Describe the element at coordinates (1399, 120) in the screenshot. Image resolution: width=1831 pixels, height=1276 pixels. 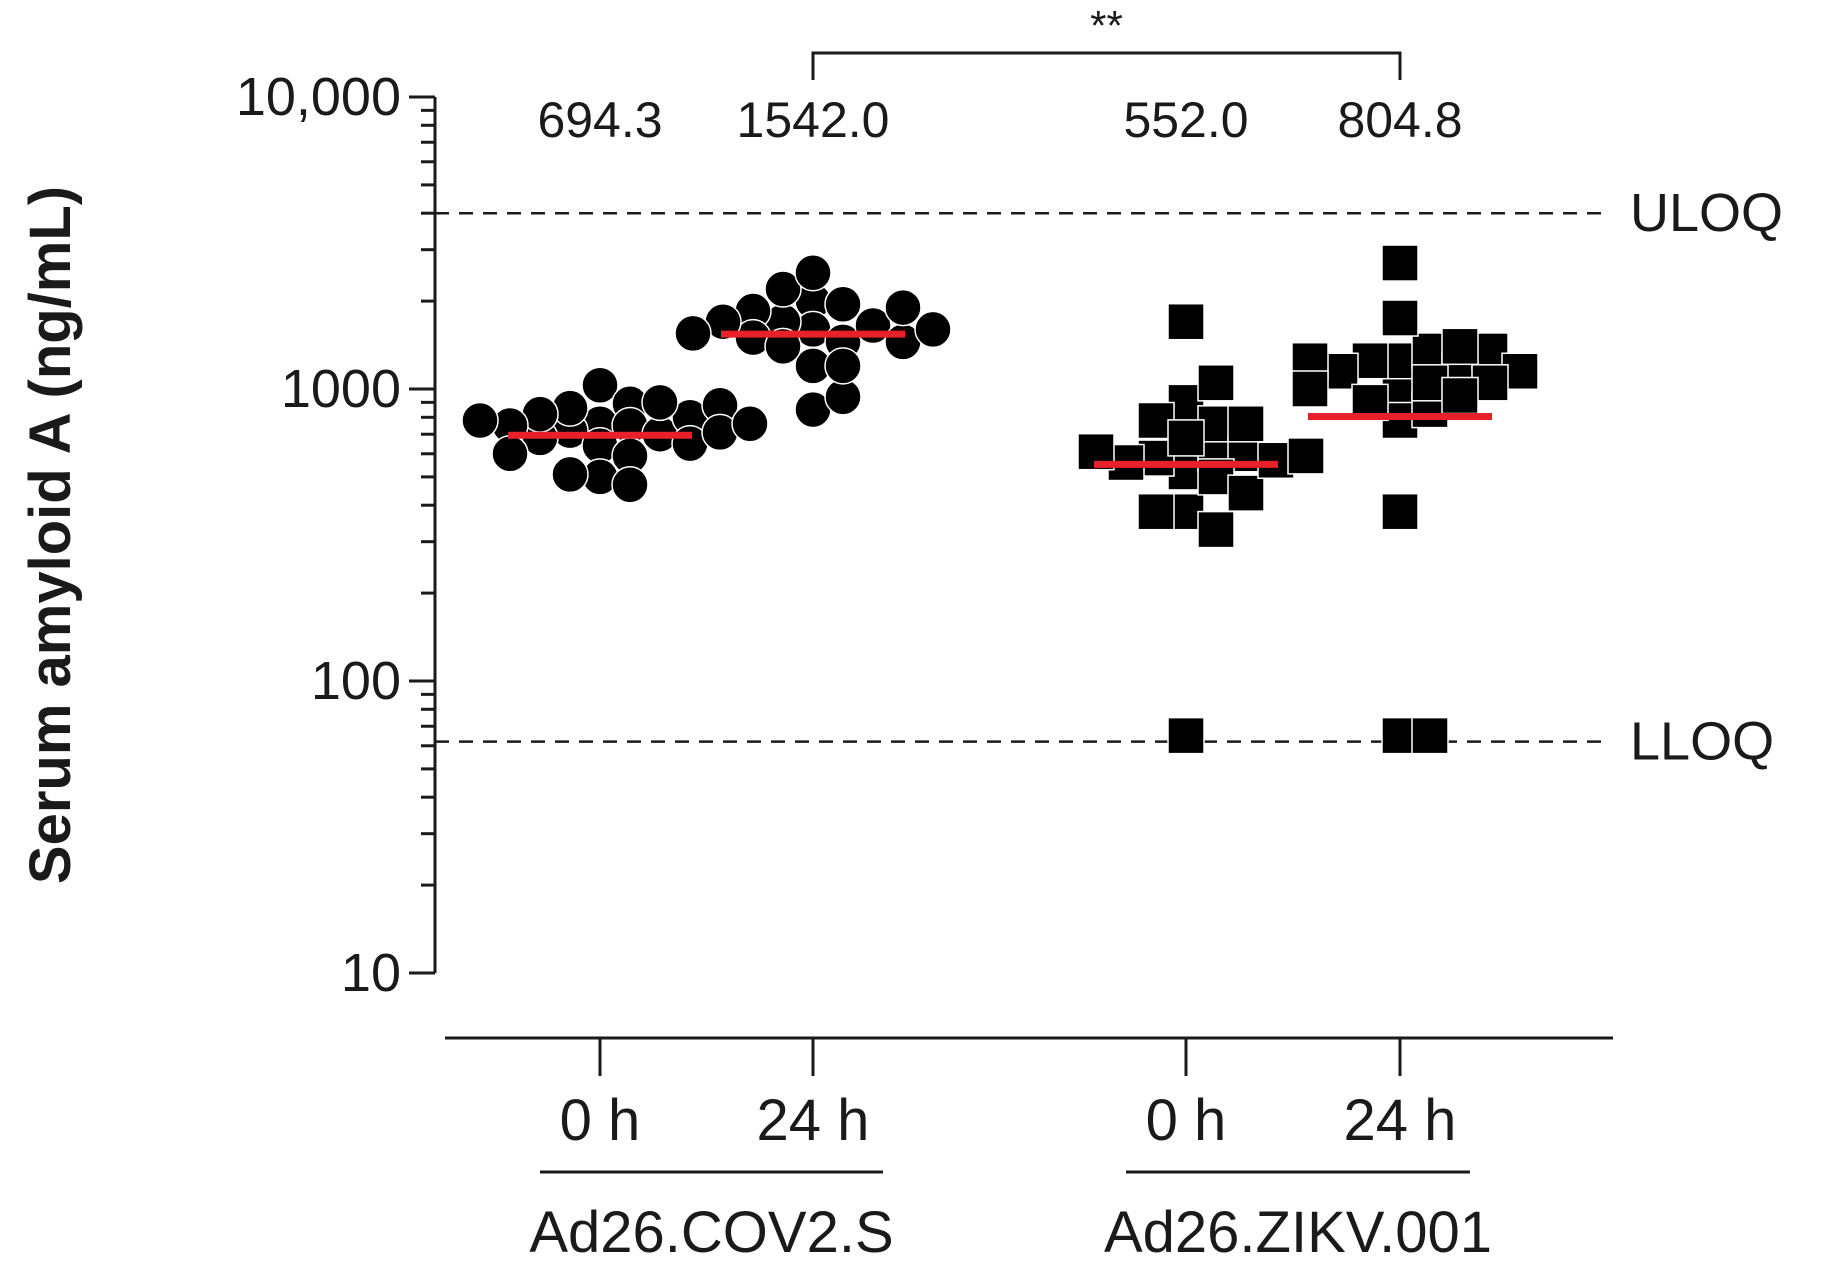
I see `median-value-label: 804.8` at that location.